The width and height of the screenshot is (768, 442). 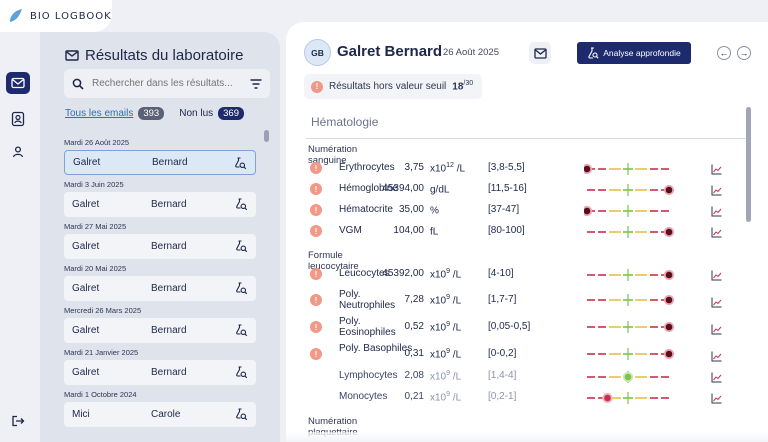 What do you see at coordinates (642, 53) in the screenshot?
I see `deep-analysis-label: Analyse approfondie` at bounding box center [642, 53].